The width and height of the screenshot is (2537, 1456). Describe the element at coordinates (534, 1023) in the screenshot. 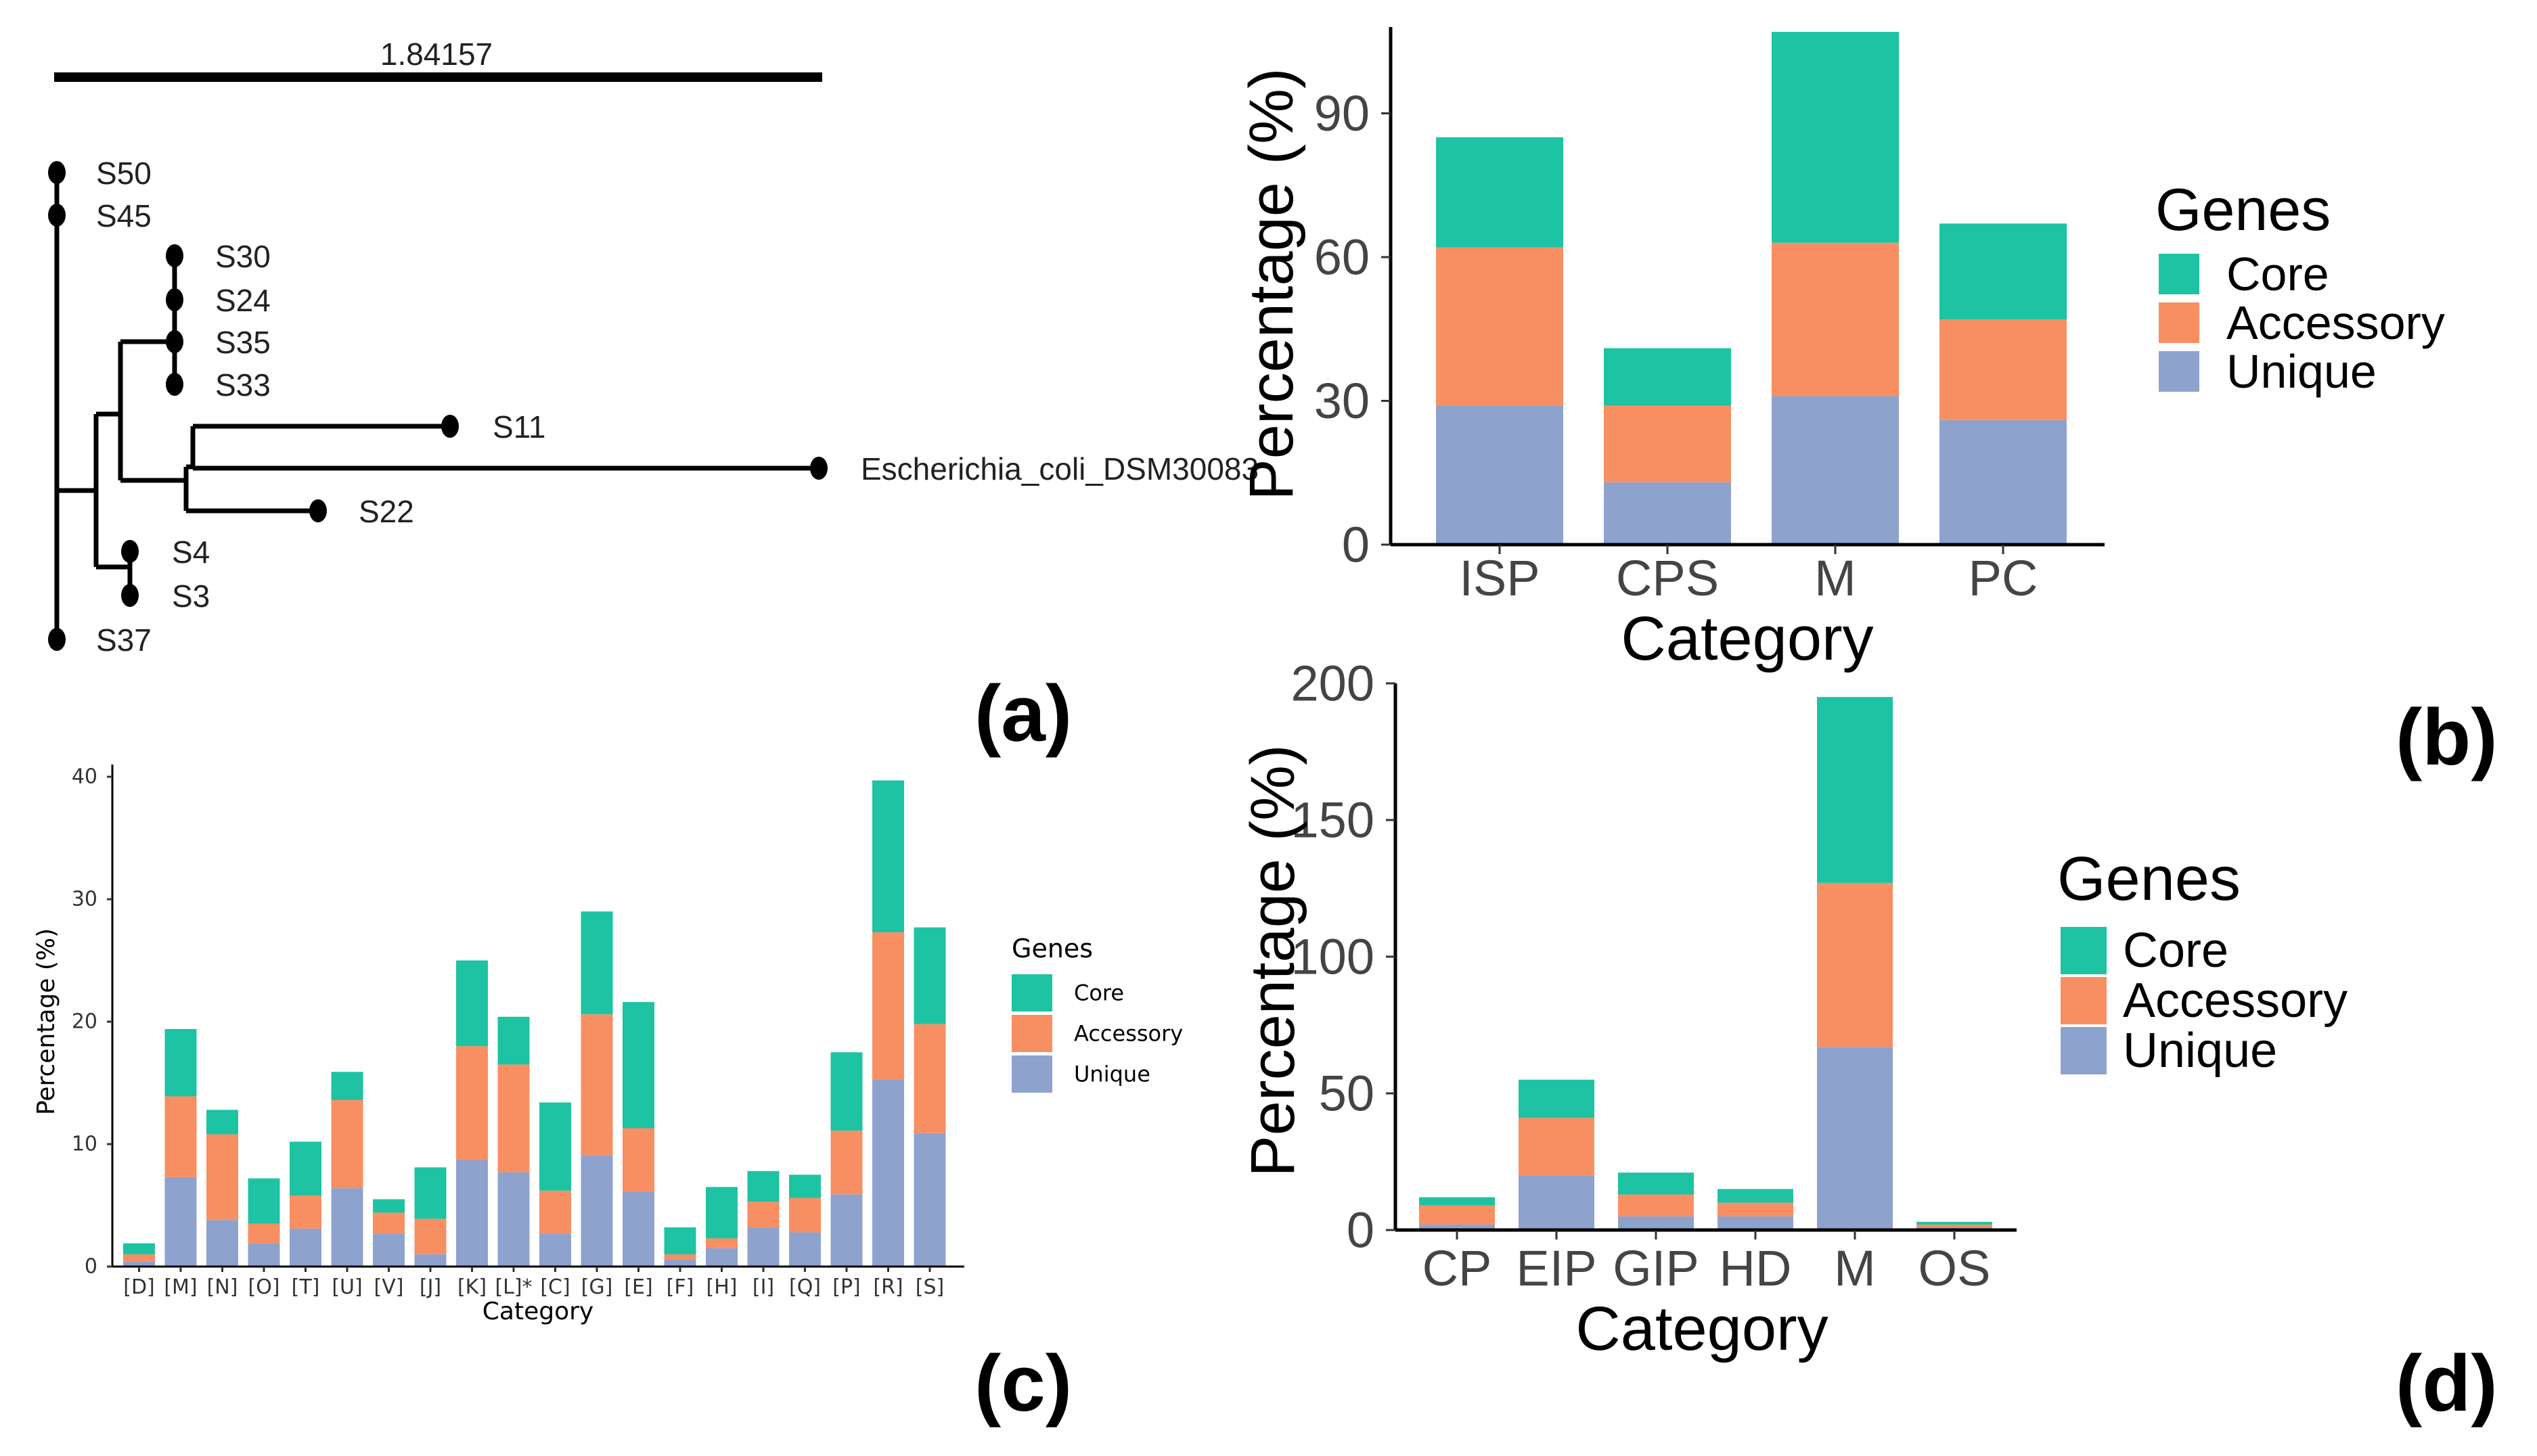

I see `chart-c-bars` at that location.